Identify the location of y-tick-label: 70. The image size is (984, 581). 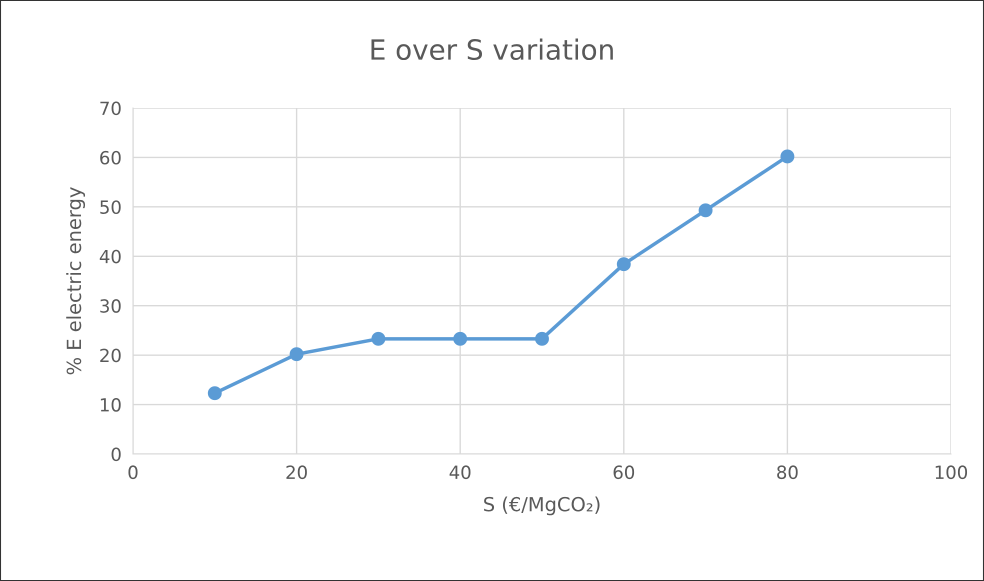
(110, 108).